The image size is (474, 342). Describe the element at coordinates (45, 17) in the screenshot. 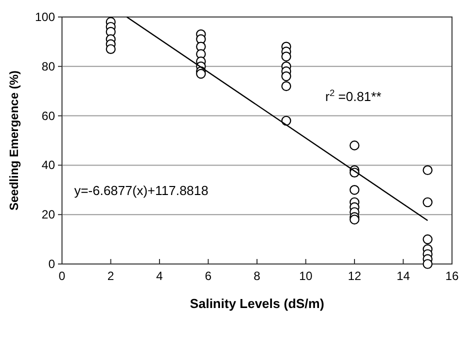

I see `y-tick-label: 100` at that location.